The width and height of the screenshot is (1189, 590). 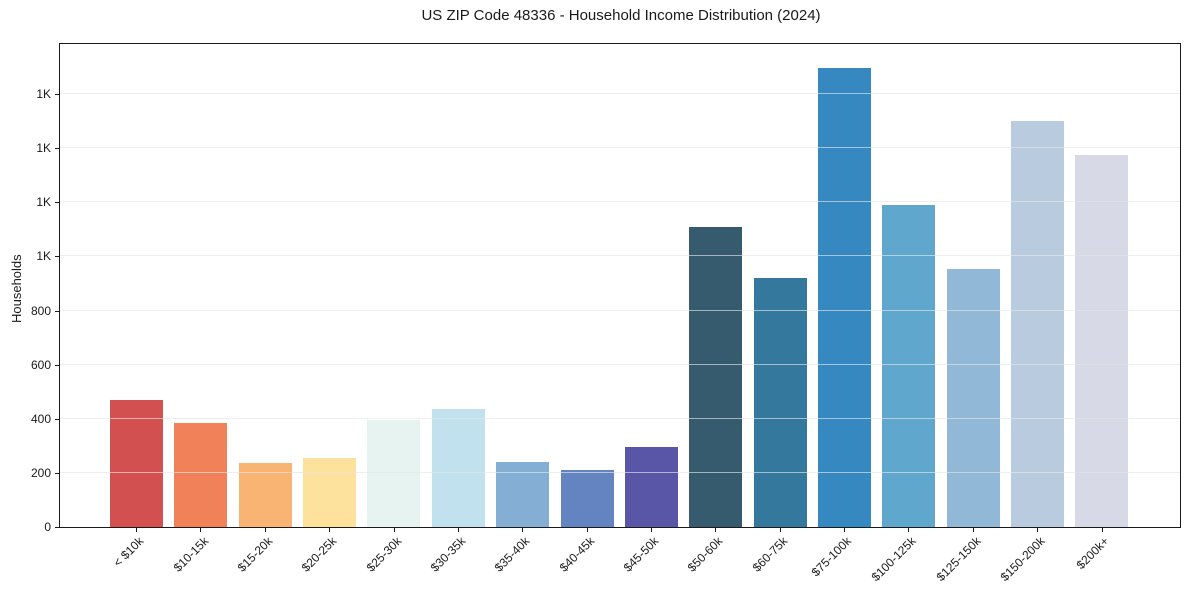 What do you see at coordinates (523, 494) in the screenshot?
I see `bar--35-40k` at bounding box center [523, 494].